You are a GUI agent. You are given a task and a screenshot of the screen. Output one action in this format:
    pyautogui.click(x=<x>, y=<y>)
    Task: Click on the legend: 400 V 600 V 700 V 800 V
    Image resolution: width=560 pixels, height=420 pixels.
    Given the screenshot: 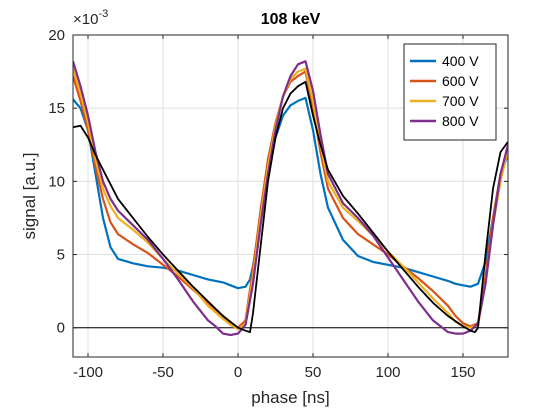 What is the action you would take?
    pyautogui.click(x=450, y=92)
    